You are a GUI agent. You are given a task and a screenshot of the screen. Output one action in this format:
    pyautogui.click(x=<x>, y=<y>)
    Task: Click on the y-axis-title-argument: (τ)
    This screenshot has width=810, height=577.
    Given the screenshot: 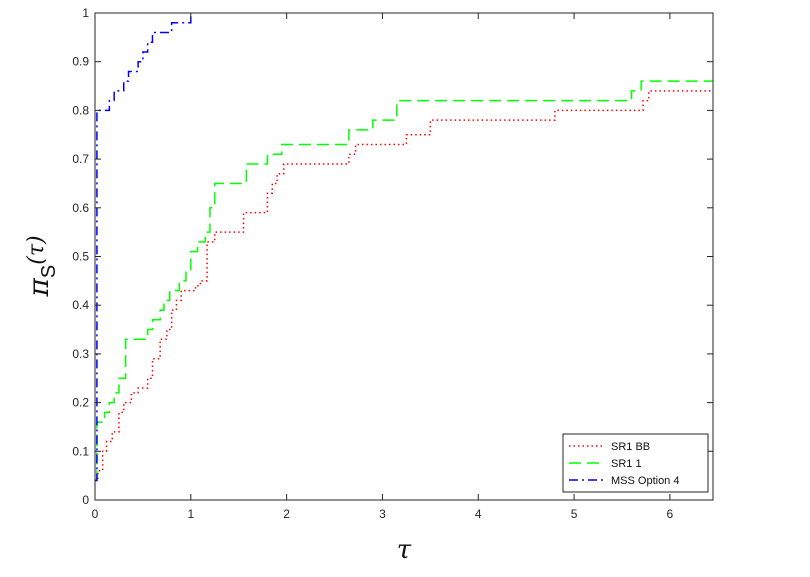 What is the action you would take?
    pyautogui.click(x=36, y=249)
    